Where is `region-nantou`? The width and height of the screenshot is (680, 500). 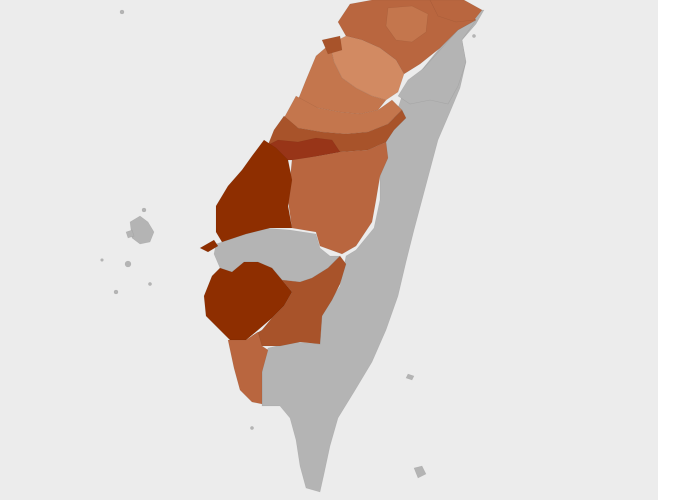 region-nantou is located at coordinates (338, 198).